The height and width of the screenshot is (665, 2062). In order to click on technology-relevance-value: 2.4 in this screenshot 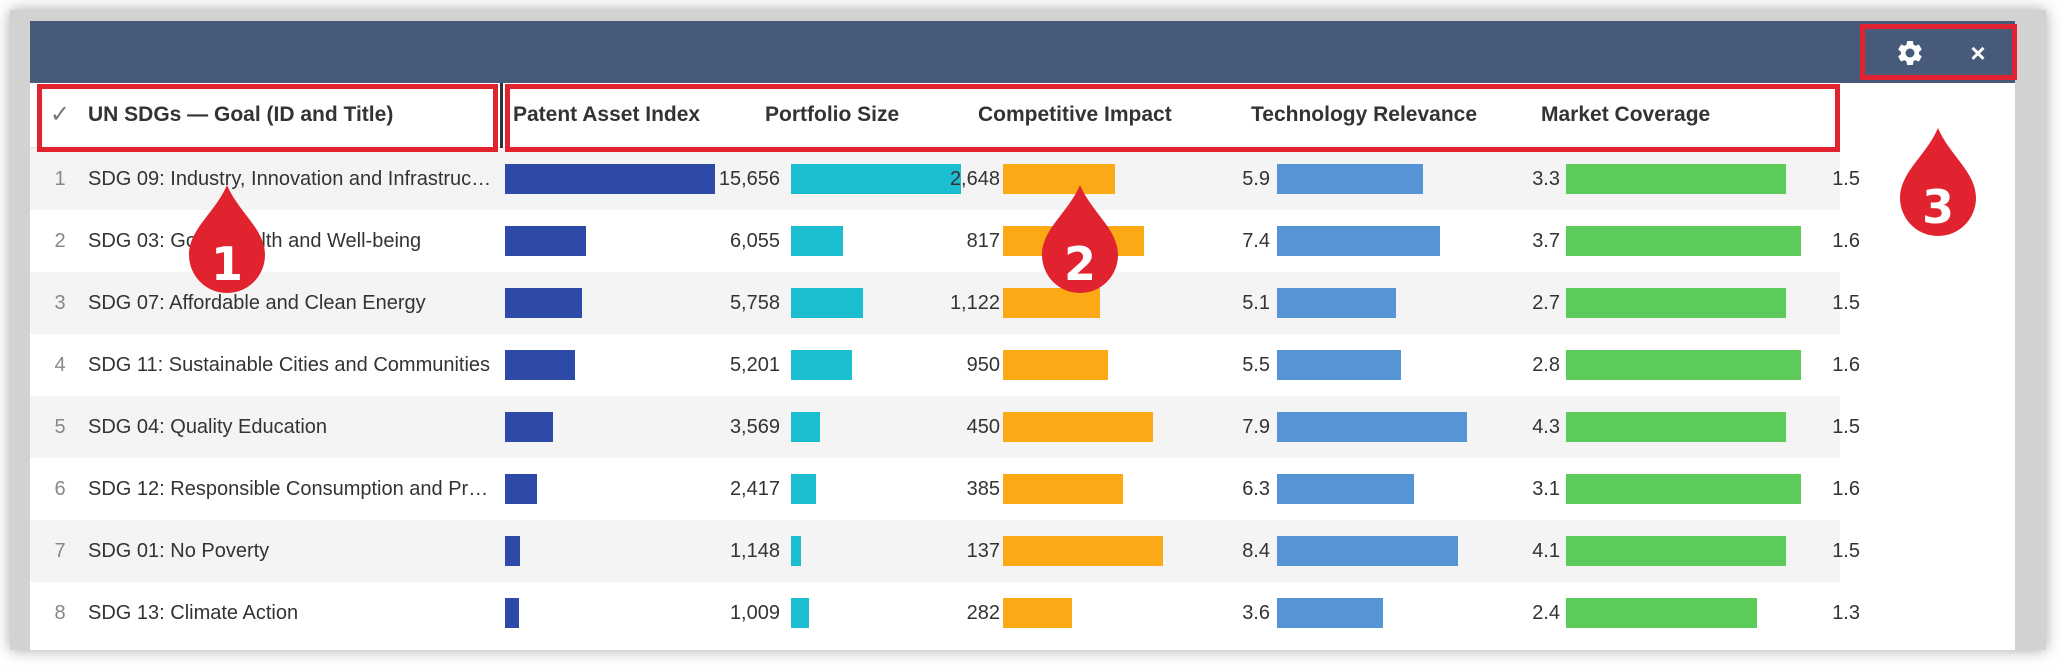, I will do `click(1546, 613)`.